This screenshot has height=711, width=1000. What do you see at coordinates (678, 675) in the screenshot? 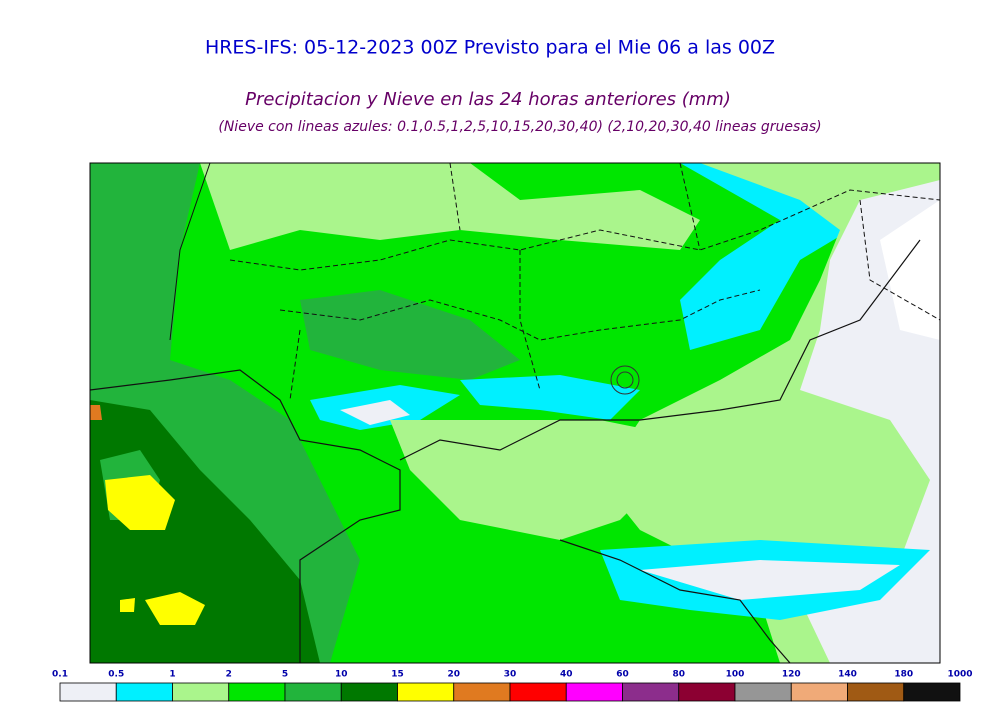
I see `colorbar-label: 80` at bounding box center [678, 675].